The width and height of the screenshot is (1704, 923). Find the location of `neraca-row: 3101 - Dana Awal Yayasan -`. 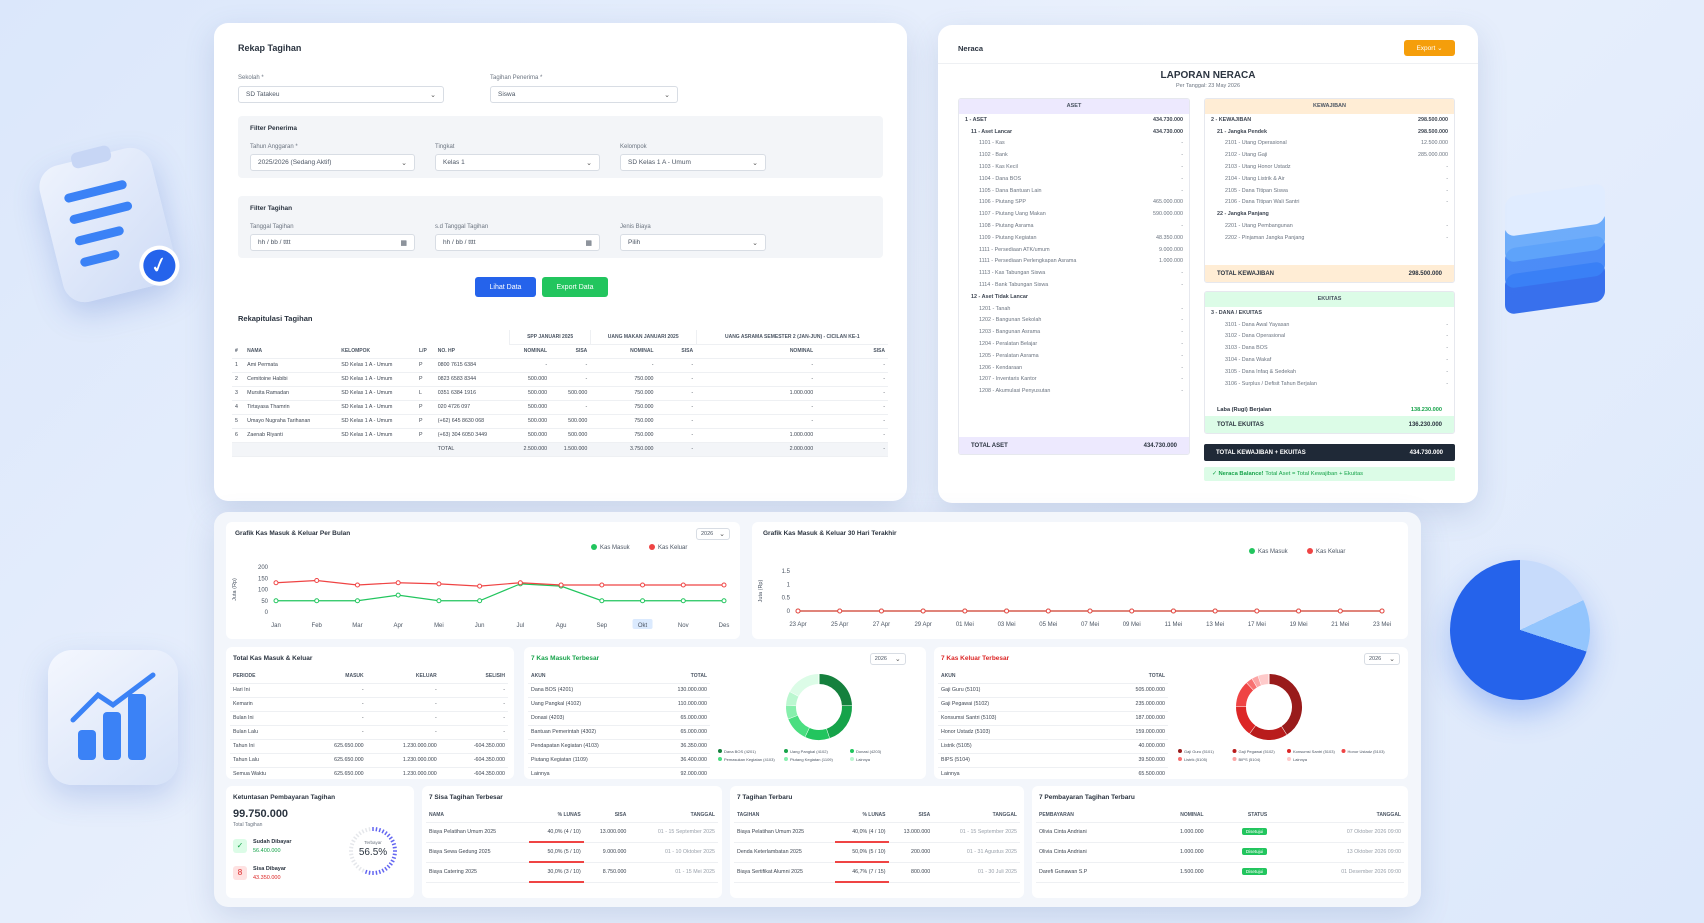

neraca-row: 3101 - Dana Awal Yayasan - is located at coordinates (1329, 325).